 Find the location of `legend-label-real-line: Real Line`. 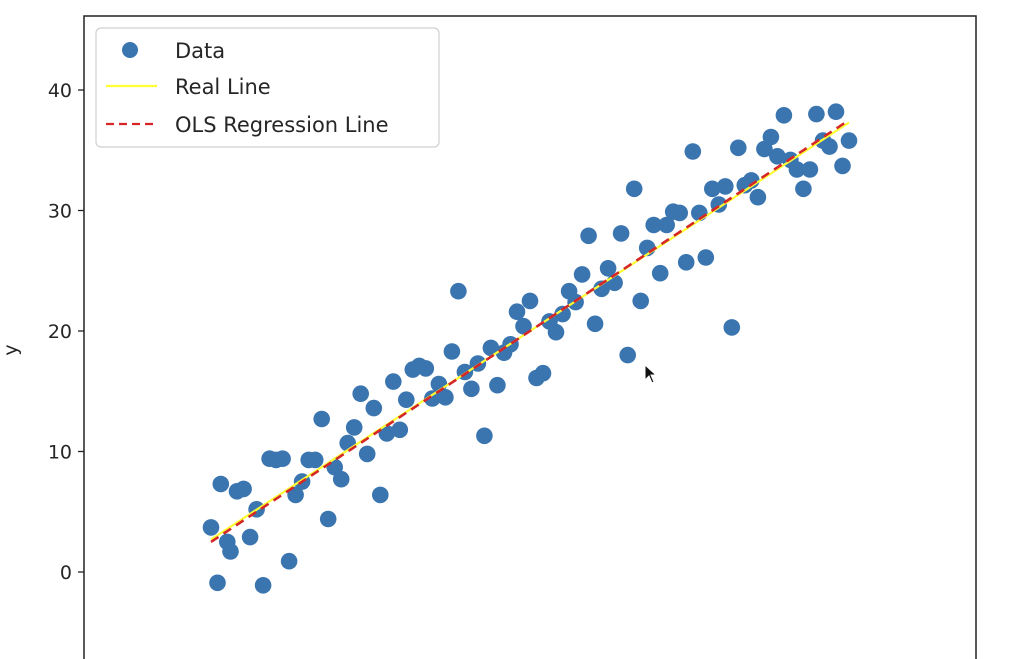

legend-label-real-line: Real Line is located at coordinates (223, 87).